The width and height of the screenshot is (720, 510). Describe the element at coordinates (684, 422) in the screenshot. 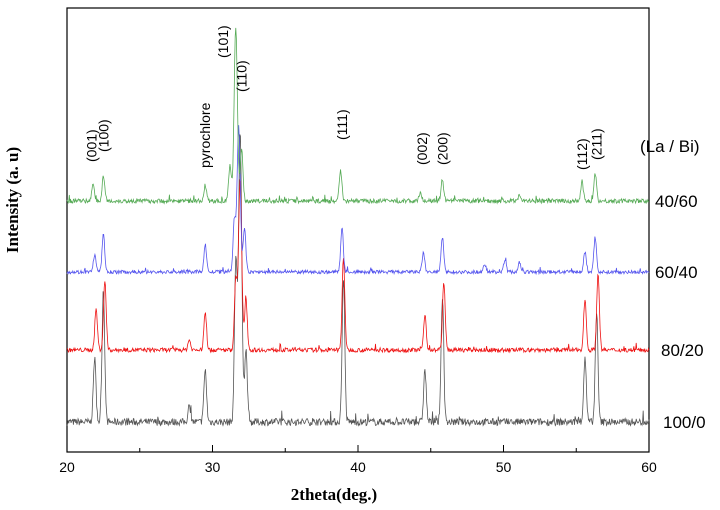

I see `series-label: 100/0` at that location.